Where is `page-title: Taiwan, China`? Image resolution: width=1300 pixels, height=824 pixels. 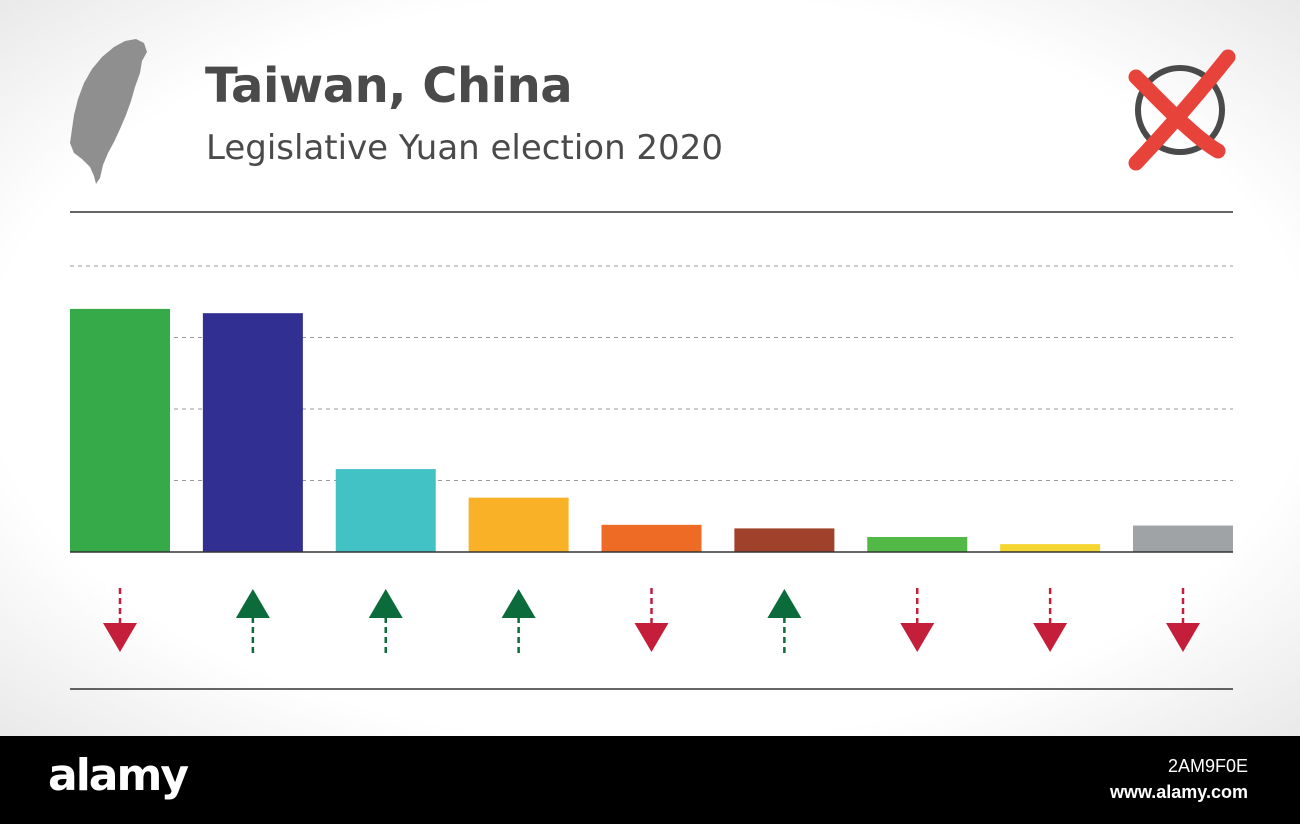
page-title: Taiwan, China is located at coordinates (389, 86).